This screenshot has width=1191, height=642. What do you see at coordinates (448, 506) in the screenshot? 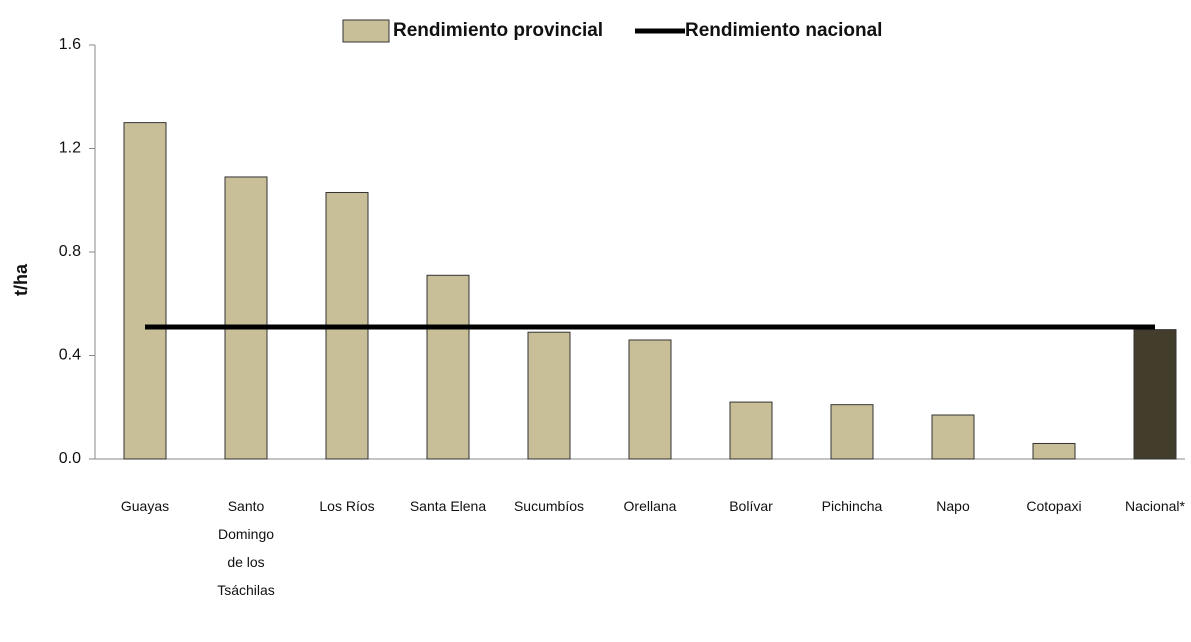
I see `x-tick-label: Santa Elena` at bounding box center [448, 506].